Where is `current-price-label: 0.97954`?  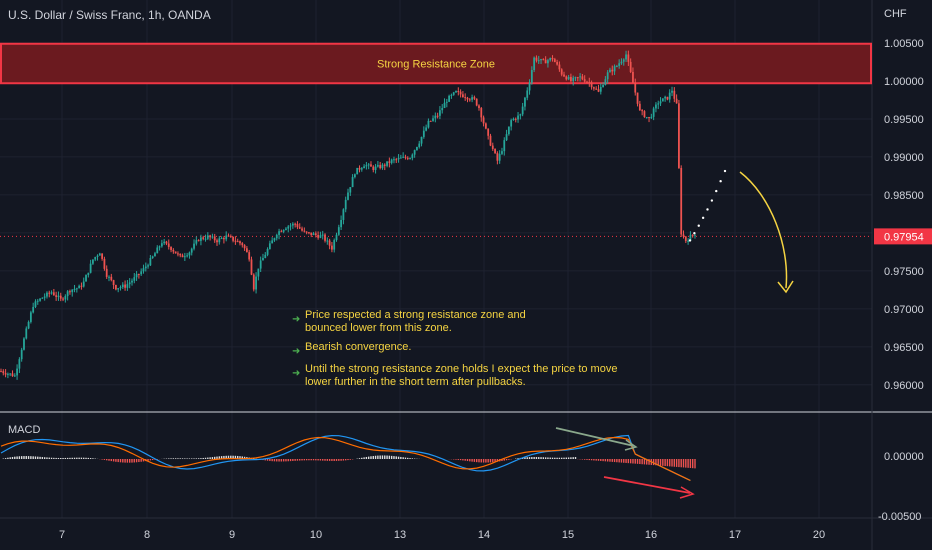
current-price-label: 0.97954 is located at coordinates (904, 237).